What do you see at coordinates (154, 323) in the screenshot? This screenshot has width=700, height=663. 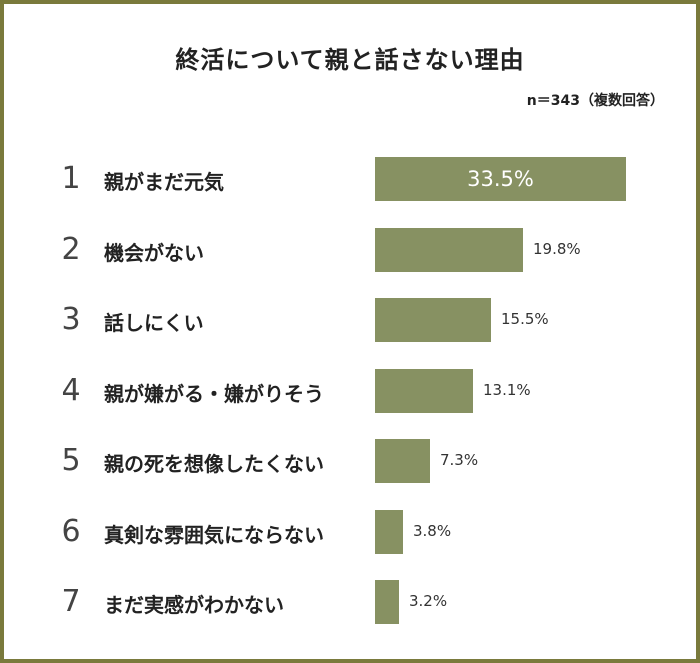 I see `category-label: 話しにくい` at bounding box center [154, 323].